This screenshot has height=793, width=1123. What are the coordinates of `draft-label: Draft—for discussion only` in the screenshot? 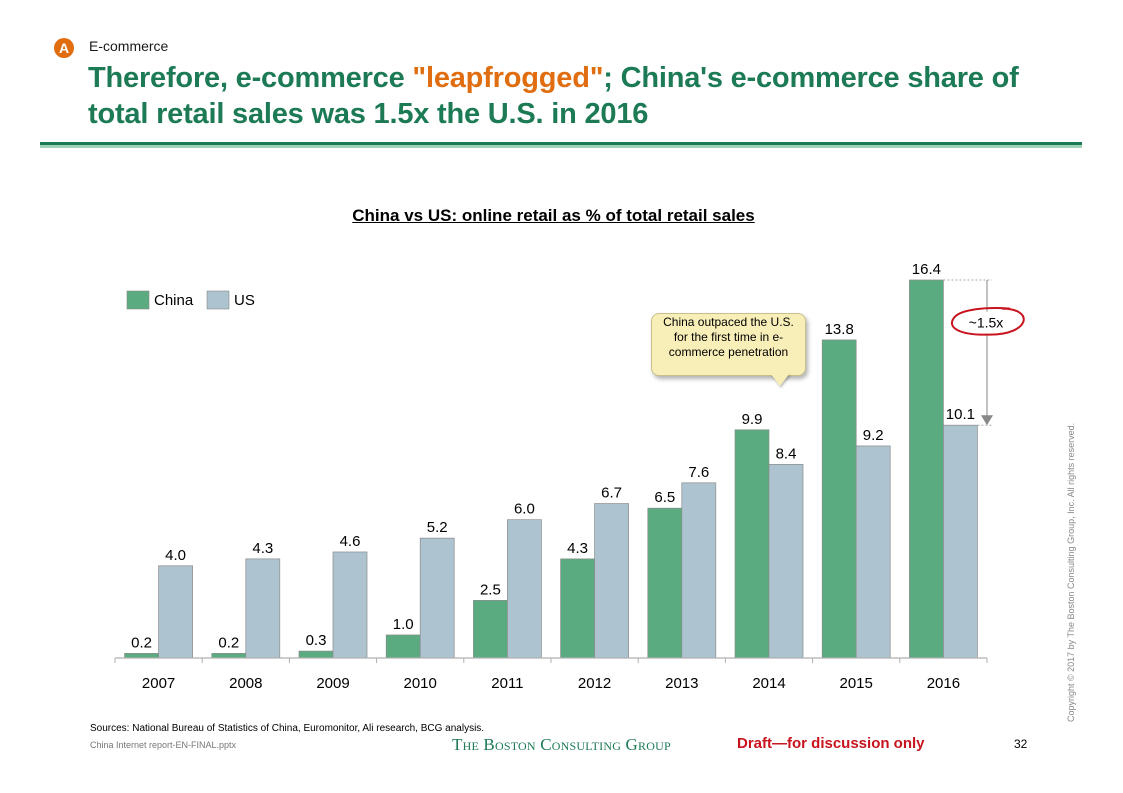 It's located at (831, 743).